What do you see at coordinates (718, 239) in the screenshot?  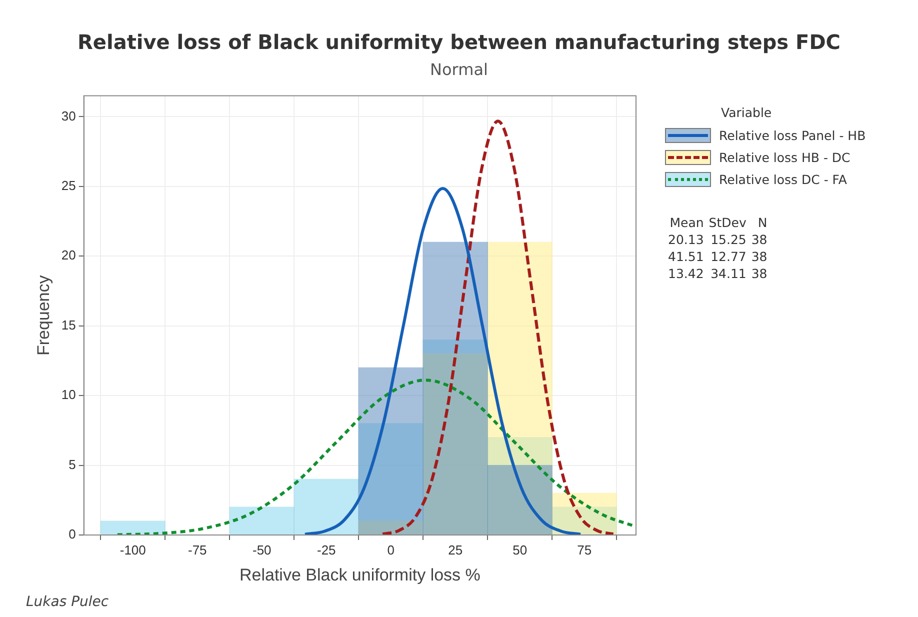 I see `text: 20.13 15.25 38` at bounding box center [718, 239].